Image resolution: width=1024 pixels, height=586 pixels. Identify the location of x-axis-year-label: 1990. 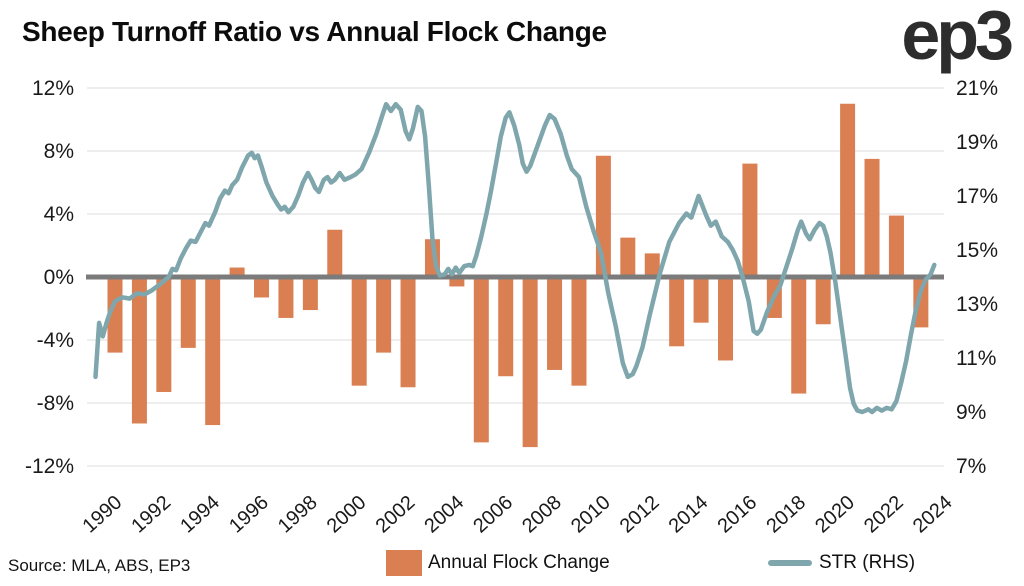
(103, 514).